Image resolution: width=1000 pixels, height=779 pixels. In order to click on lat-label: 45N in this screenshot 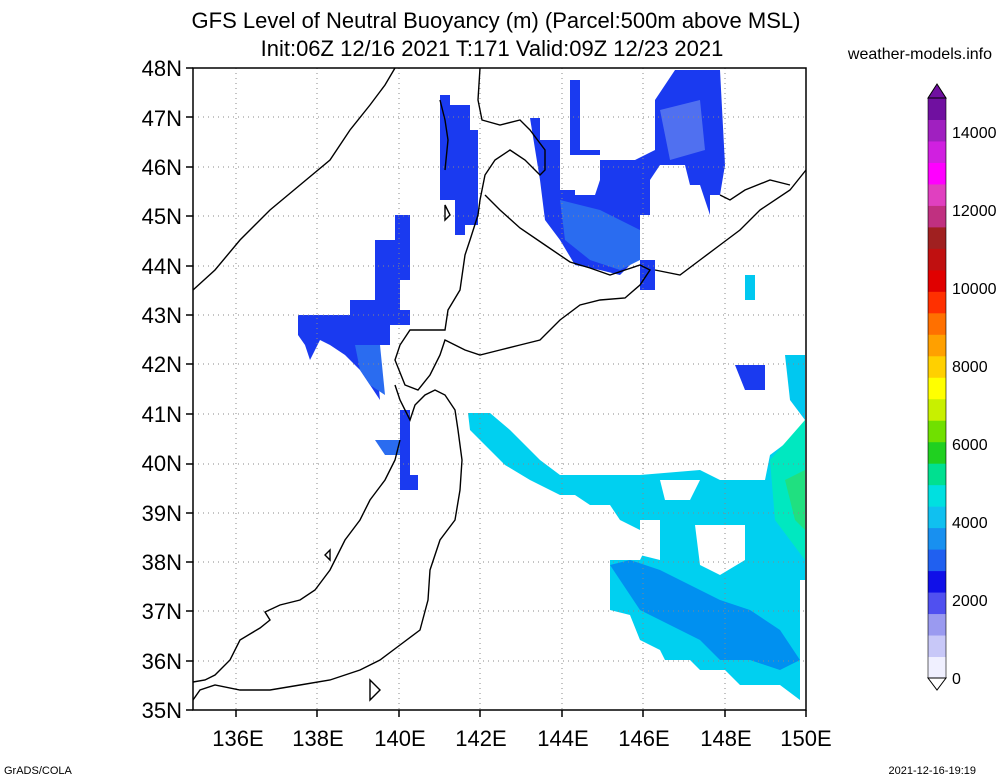, I will do `click(162, 216)`.